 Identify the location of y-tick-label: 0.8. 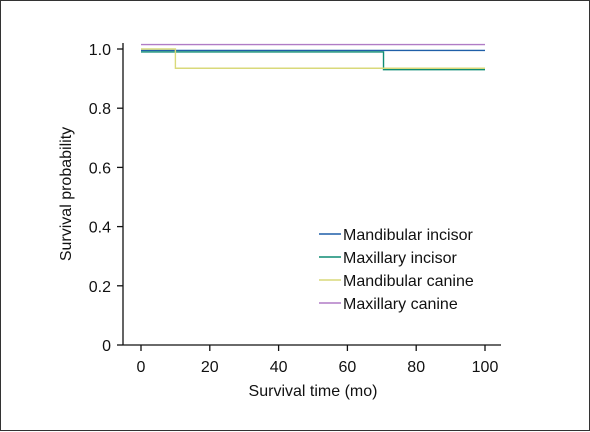
(100, 109).